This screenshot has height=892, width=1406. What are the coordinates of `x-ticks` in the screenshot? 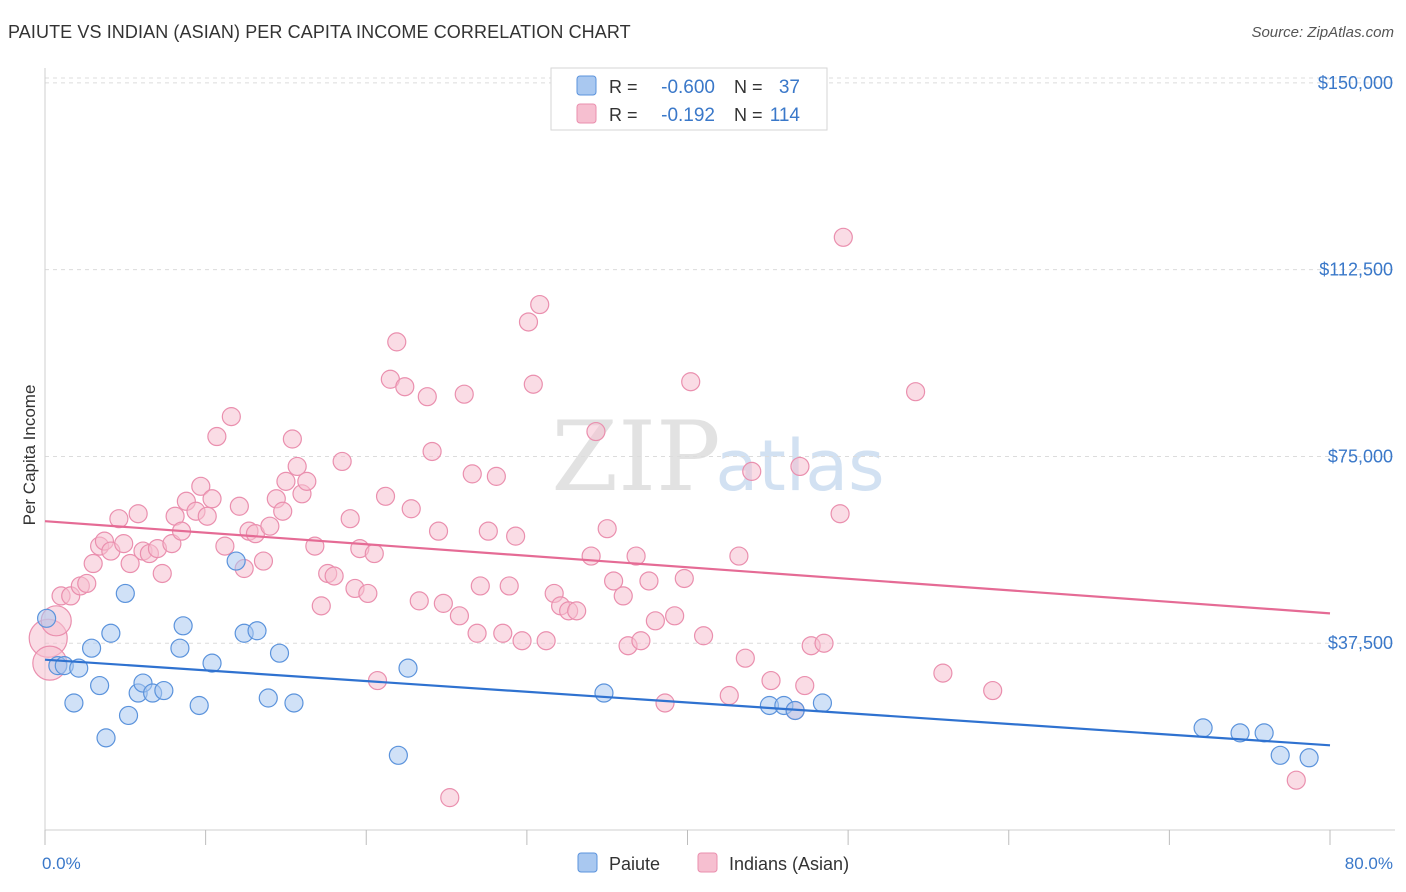 It's located at (687, 837).